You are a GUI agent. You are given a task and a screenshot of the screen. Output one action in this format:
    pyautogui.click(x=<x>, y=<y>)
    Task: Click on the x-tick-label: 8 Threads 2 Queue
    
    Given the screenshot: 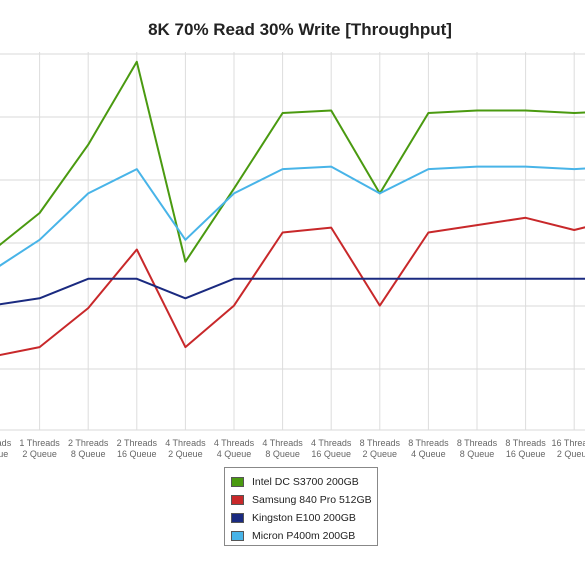 What is the action you would take?
    pyautogui.click(x=380, y=448)
    